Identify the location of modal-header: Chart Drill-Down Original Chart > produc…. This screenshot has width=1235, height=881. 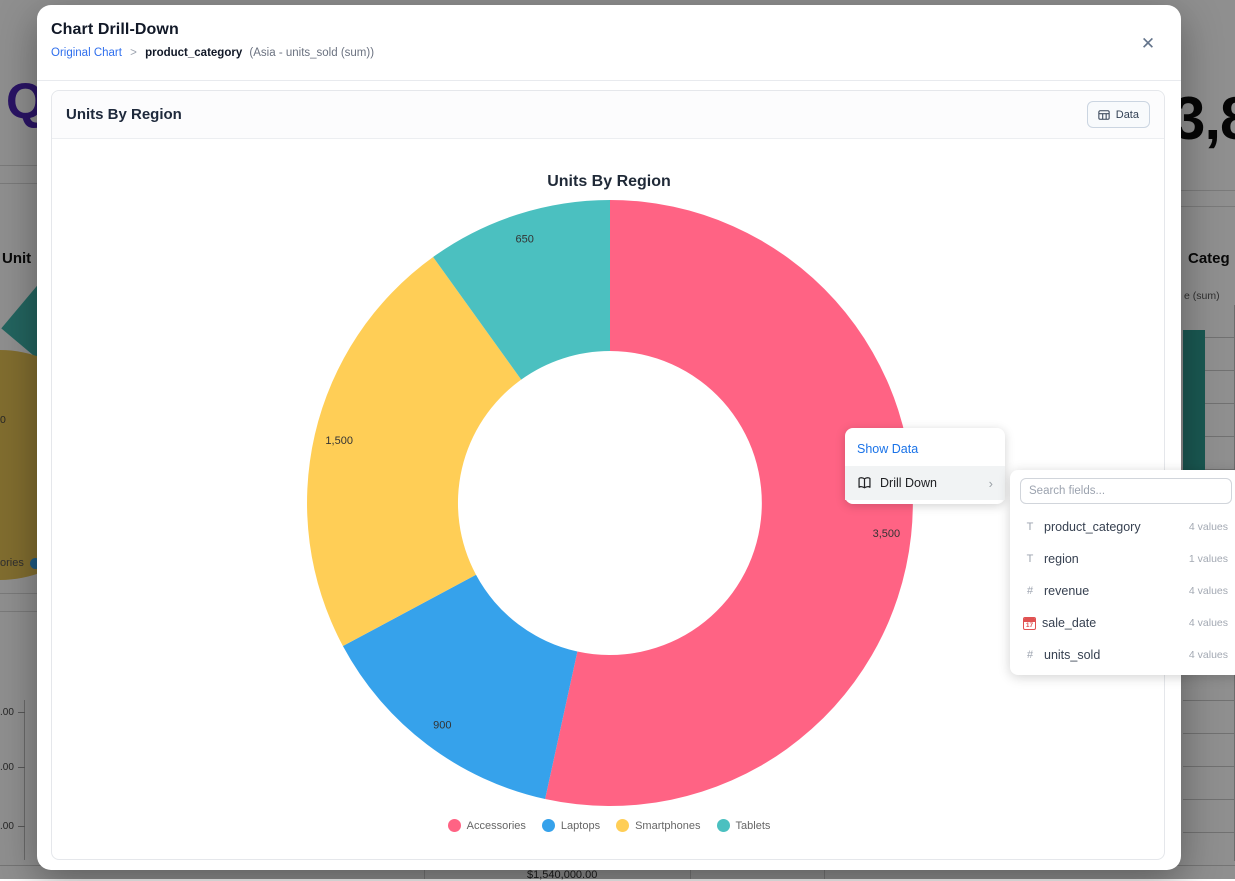
(609, 43).